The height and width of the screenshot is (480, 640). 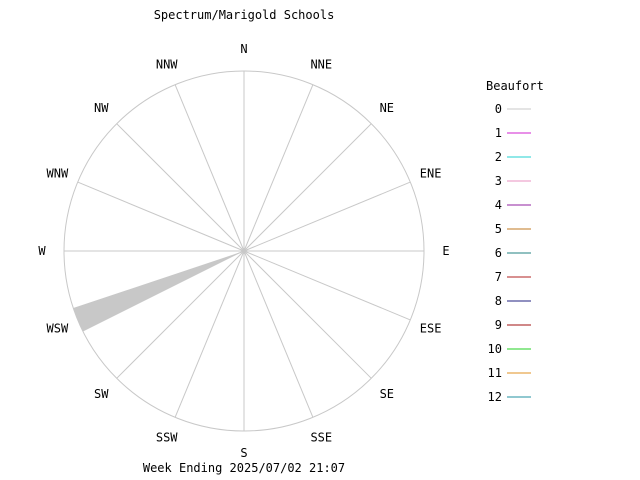 I want to click on direction-label-s: S, so click(x=243, y=453).